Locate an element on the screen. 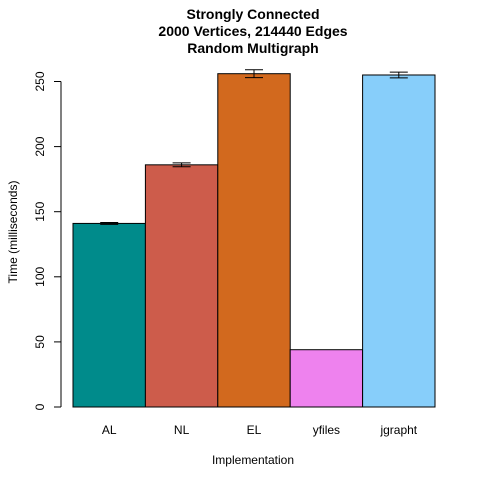 The image size is (480, 480). chart-title-line-3: Random Multigraph is located at coordinates (252, 48).